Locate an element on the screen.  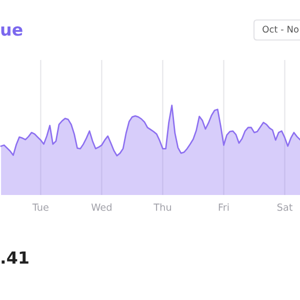
x-tick-label: Tue is located at coordinates (40, 207).